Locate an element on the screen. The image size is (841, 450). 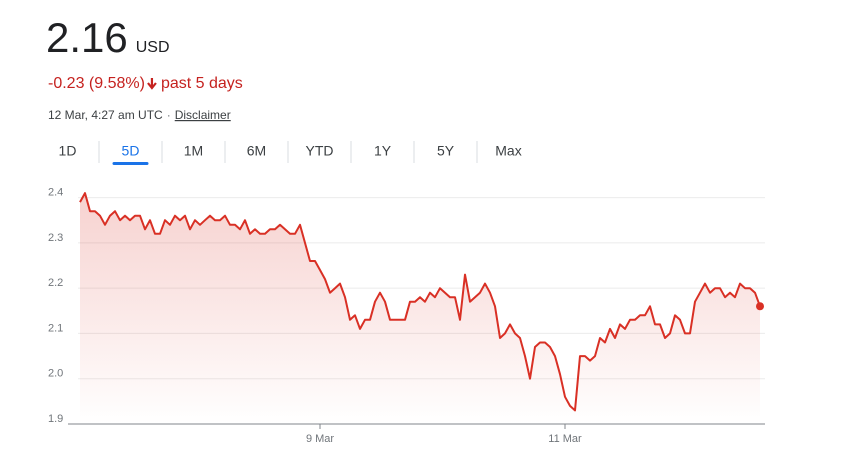
active-tab-indicator is located at coordinates (130, 163).